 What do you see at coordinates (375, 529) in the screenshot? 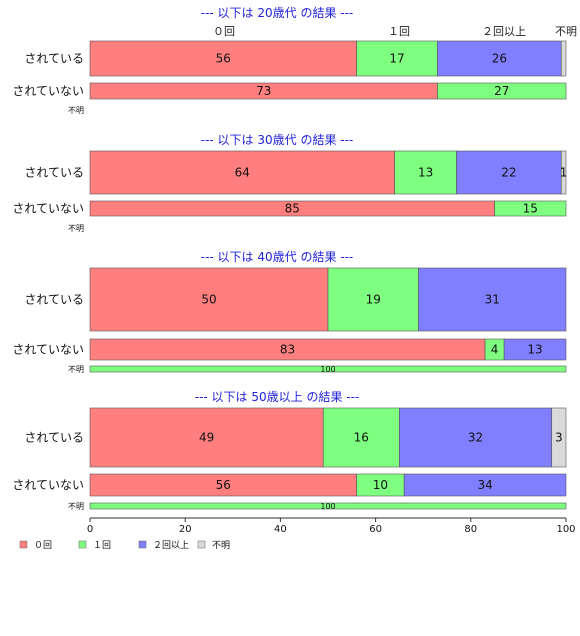
I see `x-tick-label: 60` at bounding box center [375, 529].